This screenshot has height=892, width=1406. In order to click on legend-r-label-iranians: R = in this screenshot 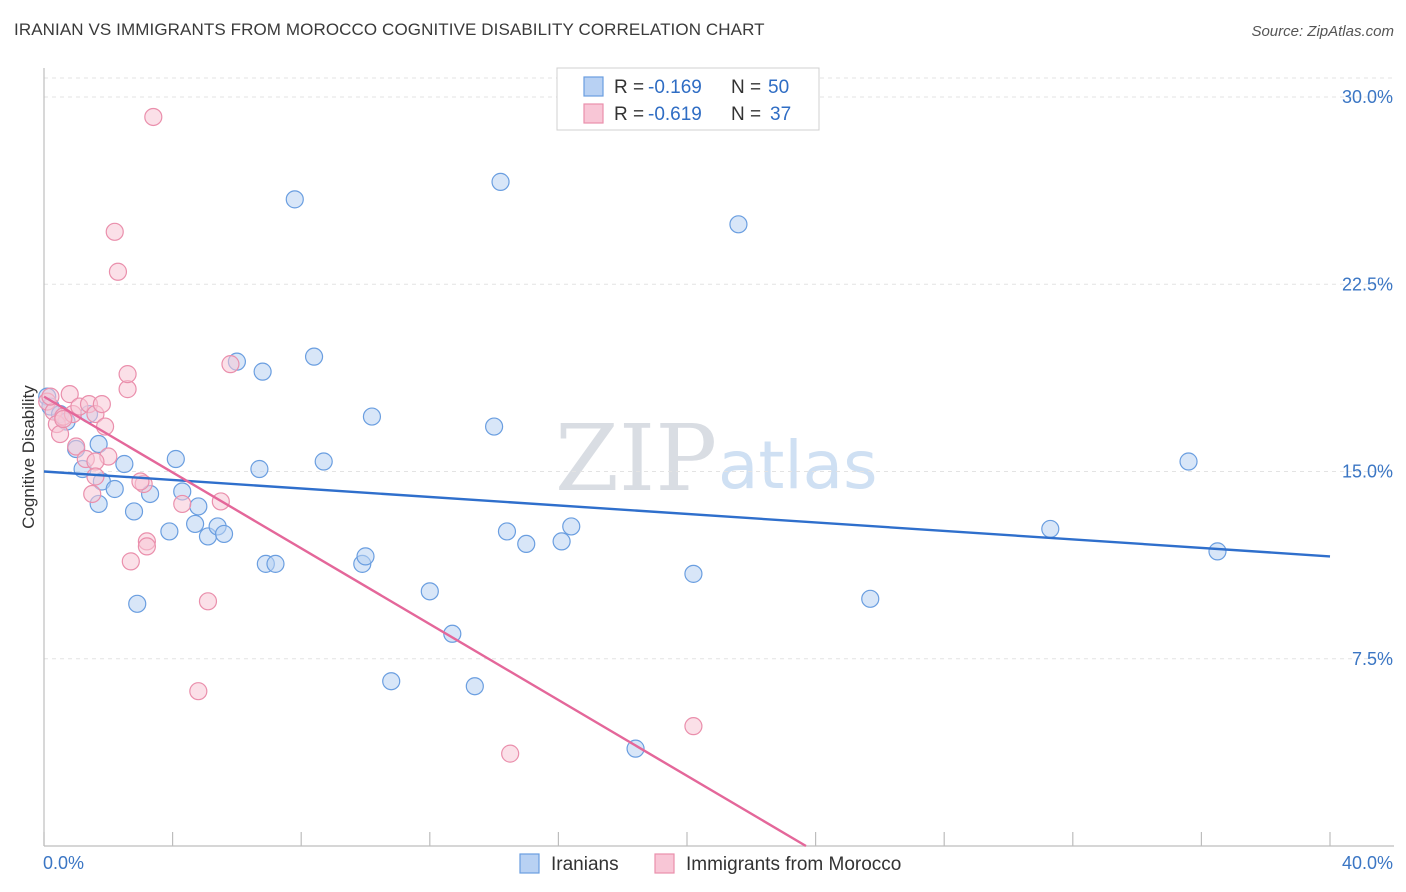, I will do `click(629, 87)`.